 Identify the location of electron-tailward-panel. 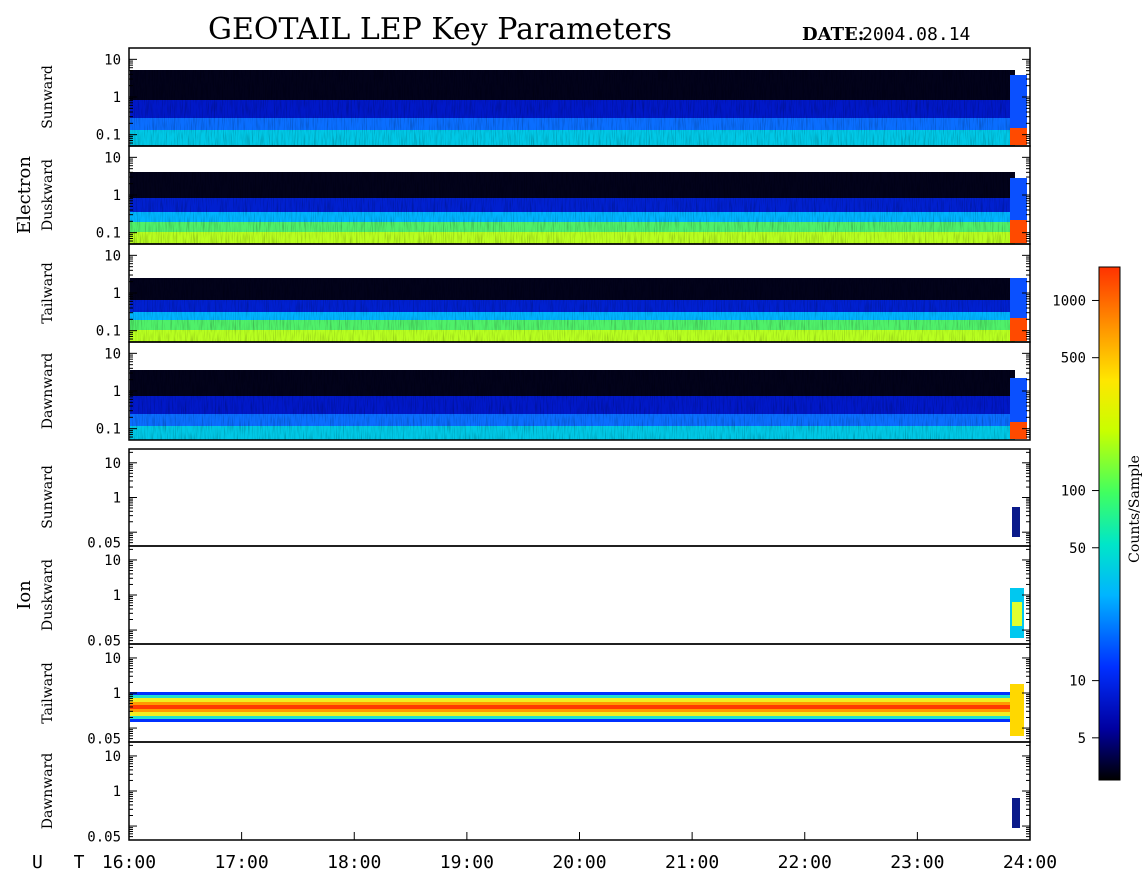
(579, 293).